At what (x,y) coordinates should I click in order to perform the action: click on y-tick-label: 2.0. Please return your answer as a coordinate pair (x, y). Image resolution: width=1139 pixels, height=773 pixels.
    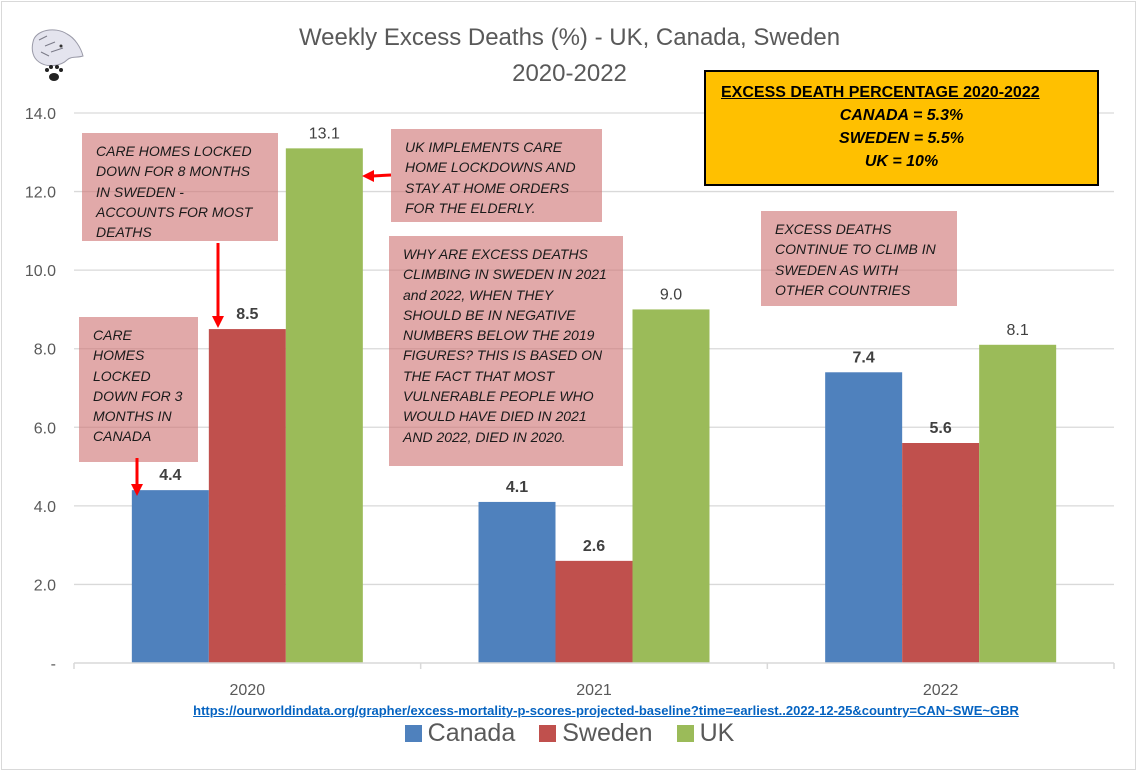
    Looking at the image, I should click on (45, 585).